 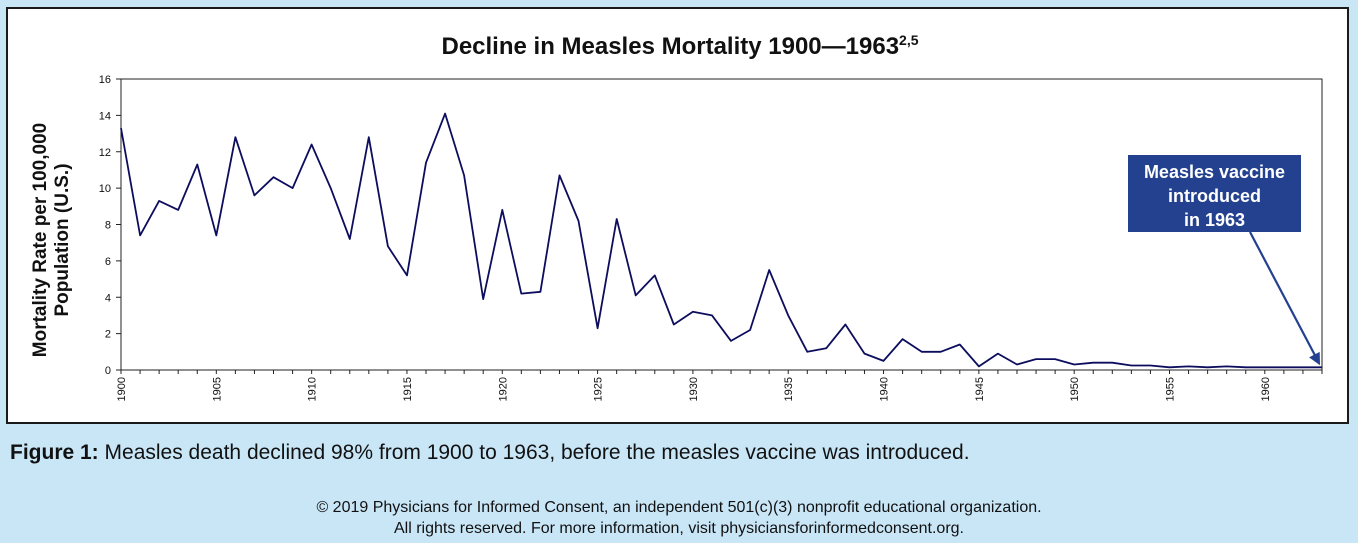 What do you see at coordinates (980, 389) in the screenshot?
I see `x-tick-label: 1945` at bounding box center [980, 389].